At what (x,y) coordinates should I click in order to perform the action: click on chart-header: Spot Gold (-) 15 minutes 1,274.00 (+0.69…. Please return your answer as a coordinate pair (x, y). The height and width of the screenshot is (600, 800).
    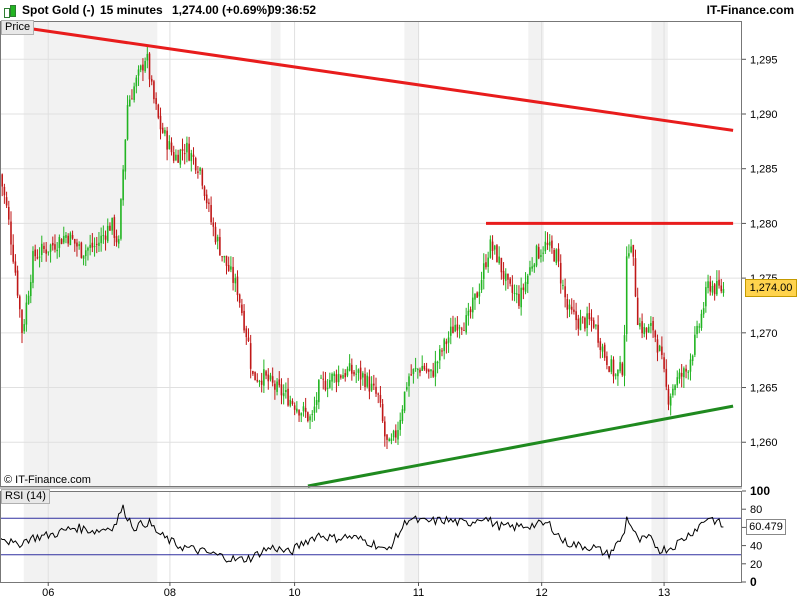
    Looking at the image, I should click on (400, 10).